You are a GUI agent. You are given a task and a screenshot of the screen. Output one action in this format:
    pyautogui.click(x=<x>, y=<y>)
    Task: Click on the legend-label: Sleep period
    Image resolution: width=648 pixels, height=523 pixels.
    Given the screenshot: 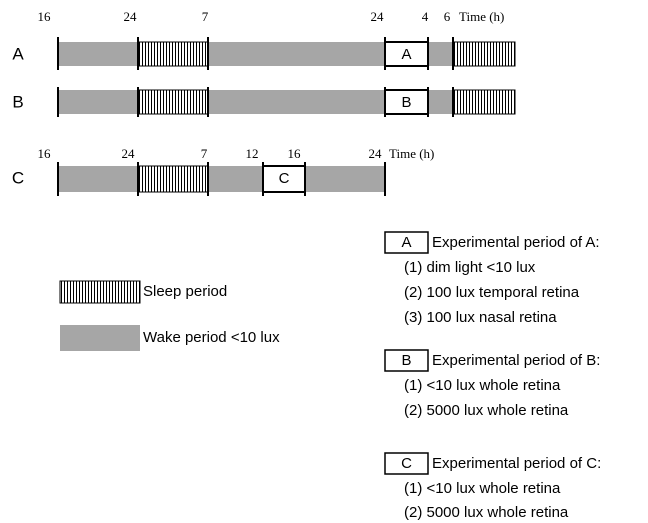 What is the action you would take?
    pyautogui.click(x=185, y=291)
    